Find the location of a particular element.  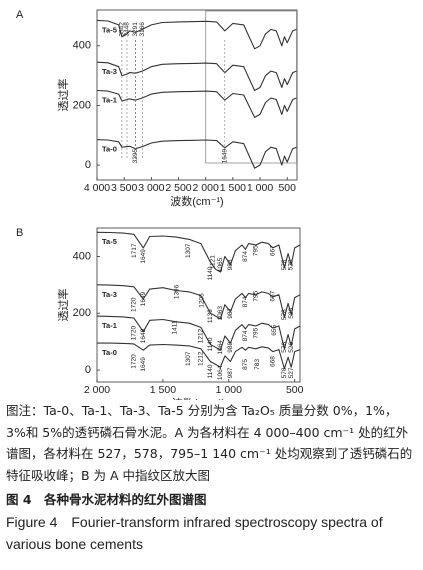

zoom-box is located at coordinates (251, 87).